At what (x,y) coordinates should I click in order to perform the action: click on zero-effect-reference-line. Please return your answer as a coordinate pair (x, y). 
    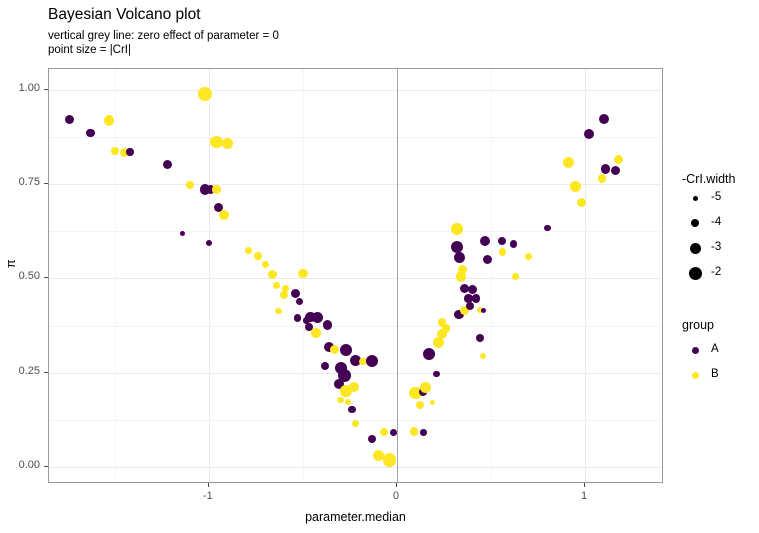
    Looking at the image, I should click on (397, 275).